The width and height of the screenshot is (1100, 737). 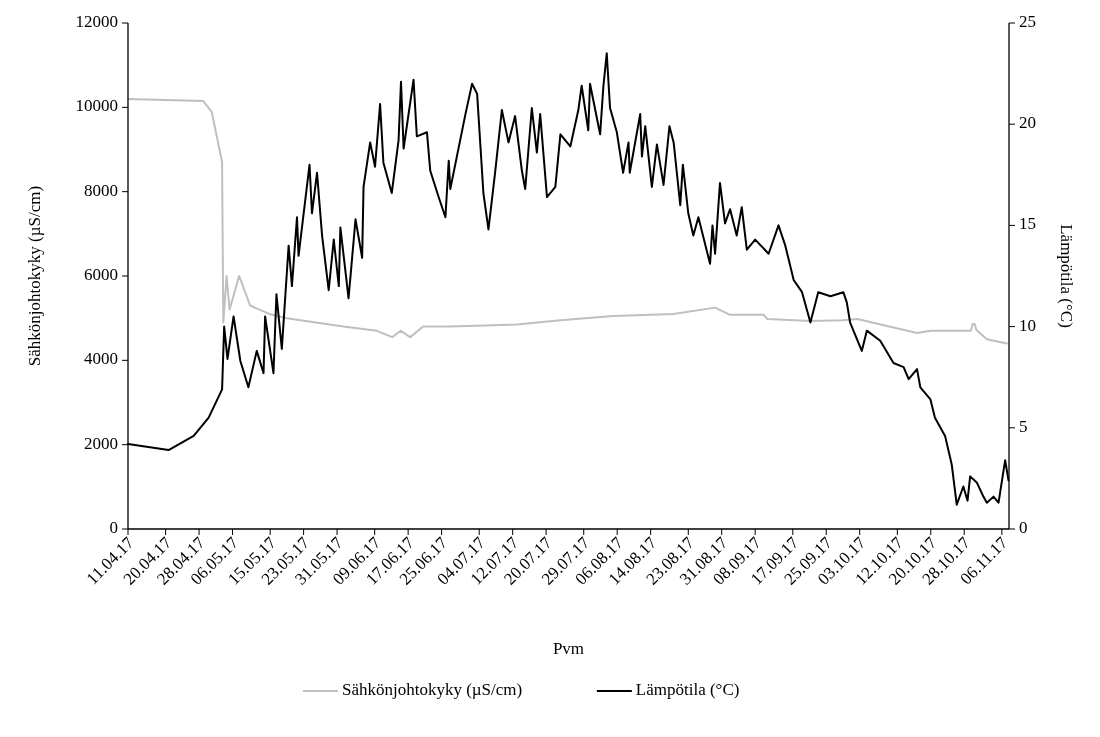 What do you see at coordinates (34, 276) in the screenshot?
I see `y-axis-title: Sähkönjohtokyky (µS/cm)` at bounding box center [34, 276].